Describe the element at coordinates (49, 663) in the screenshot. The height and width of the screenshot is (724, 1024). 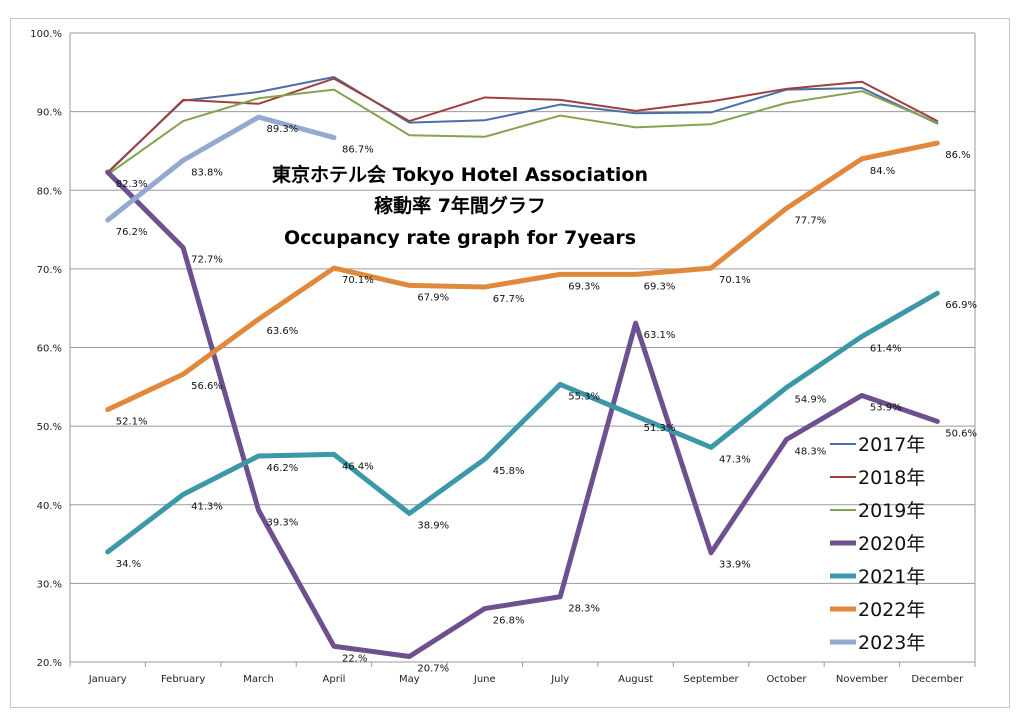
I see `y-tick-label: 20.%` at that location.